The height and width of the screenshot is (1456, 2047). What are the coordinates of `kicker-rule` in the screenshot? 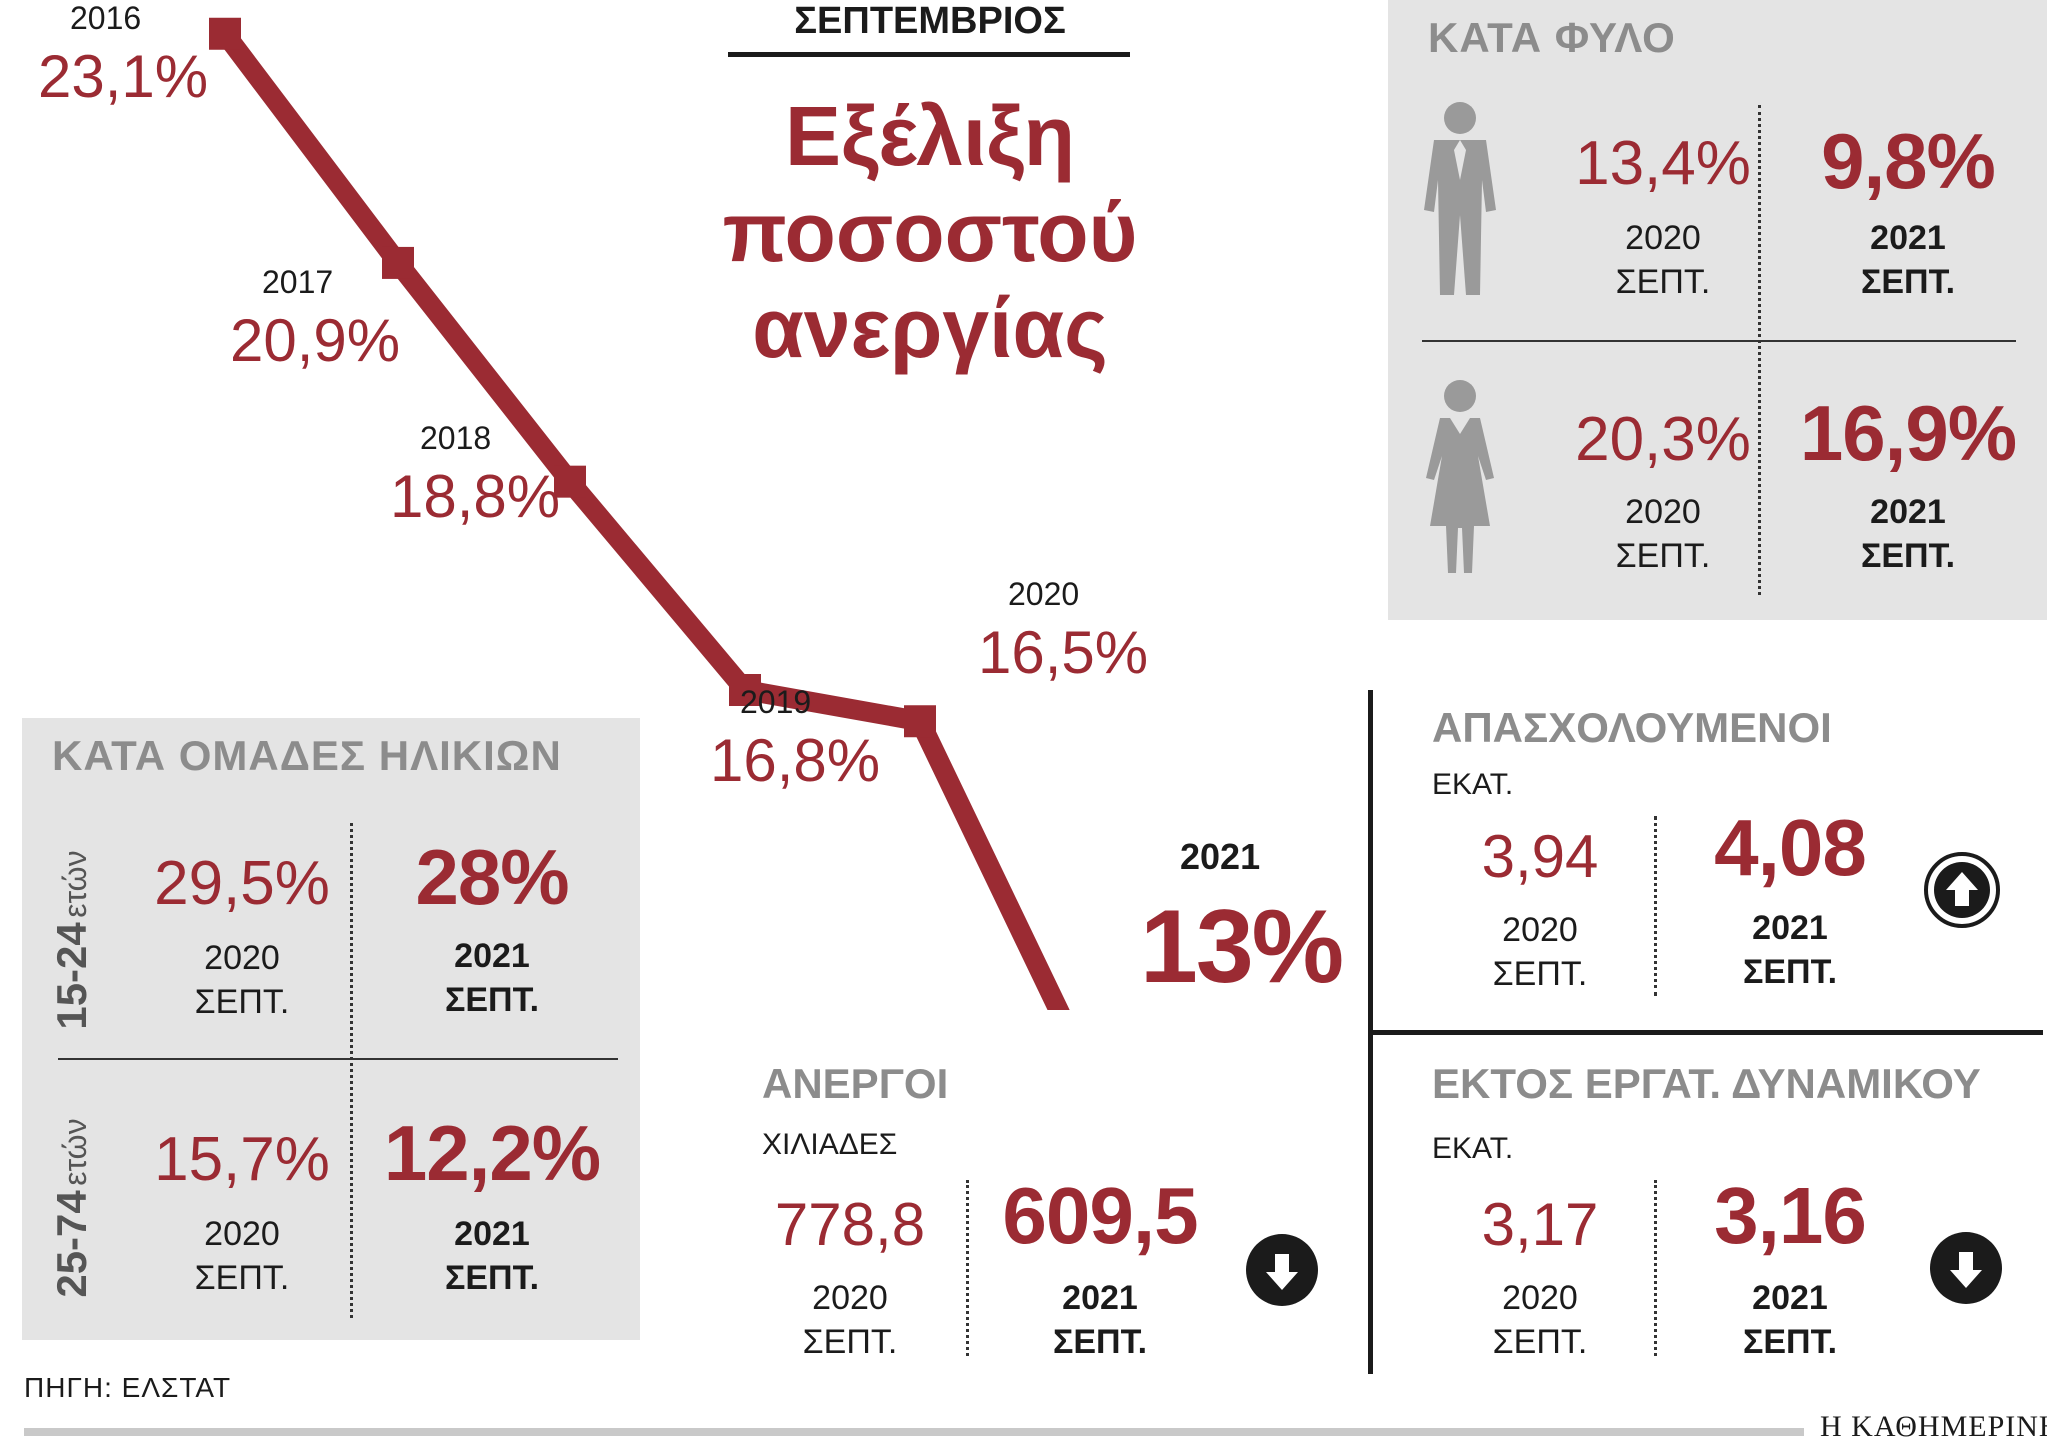 It's located at (929, 54).